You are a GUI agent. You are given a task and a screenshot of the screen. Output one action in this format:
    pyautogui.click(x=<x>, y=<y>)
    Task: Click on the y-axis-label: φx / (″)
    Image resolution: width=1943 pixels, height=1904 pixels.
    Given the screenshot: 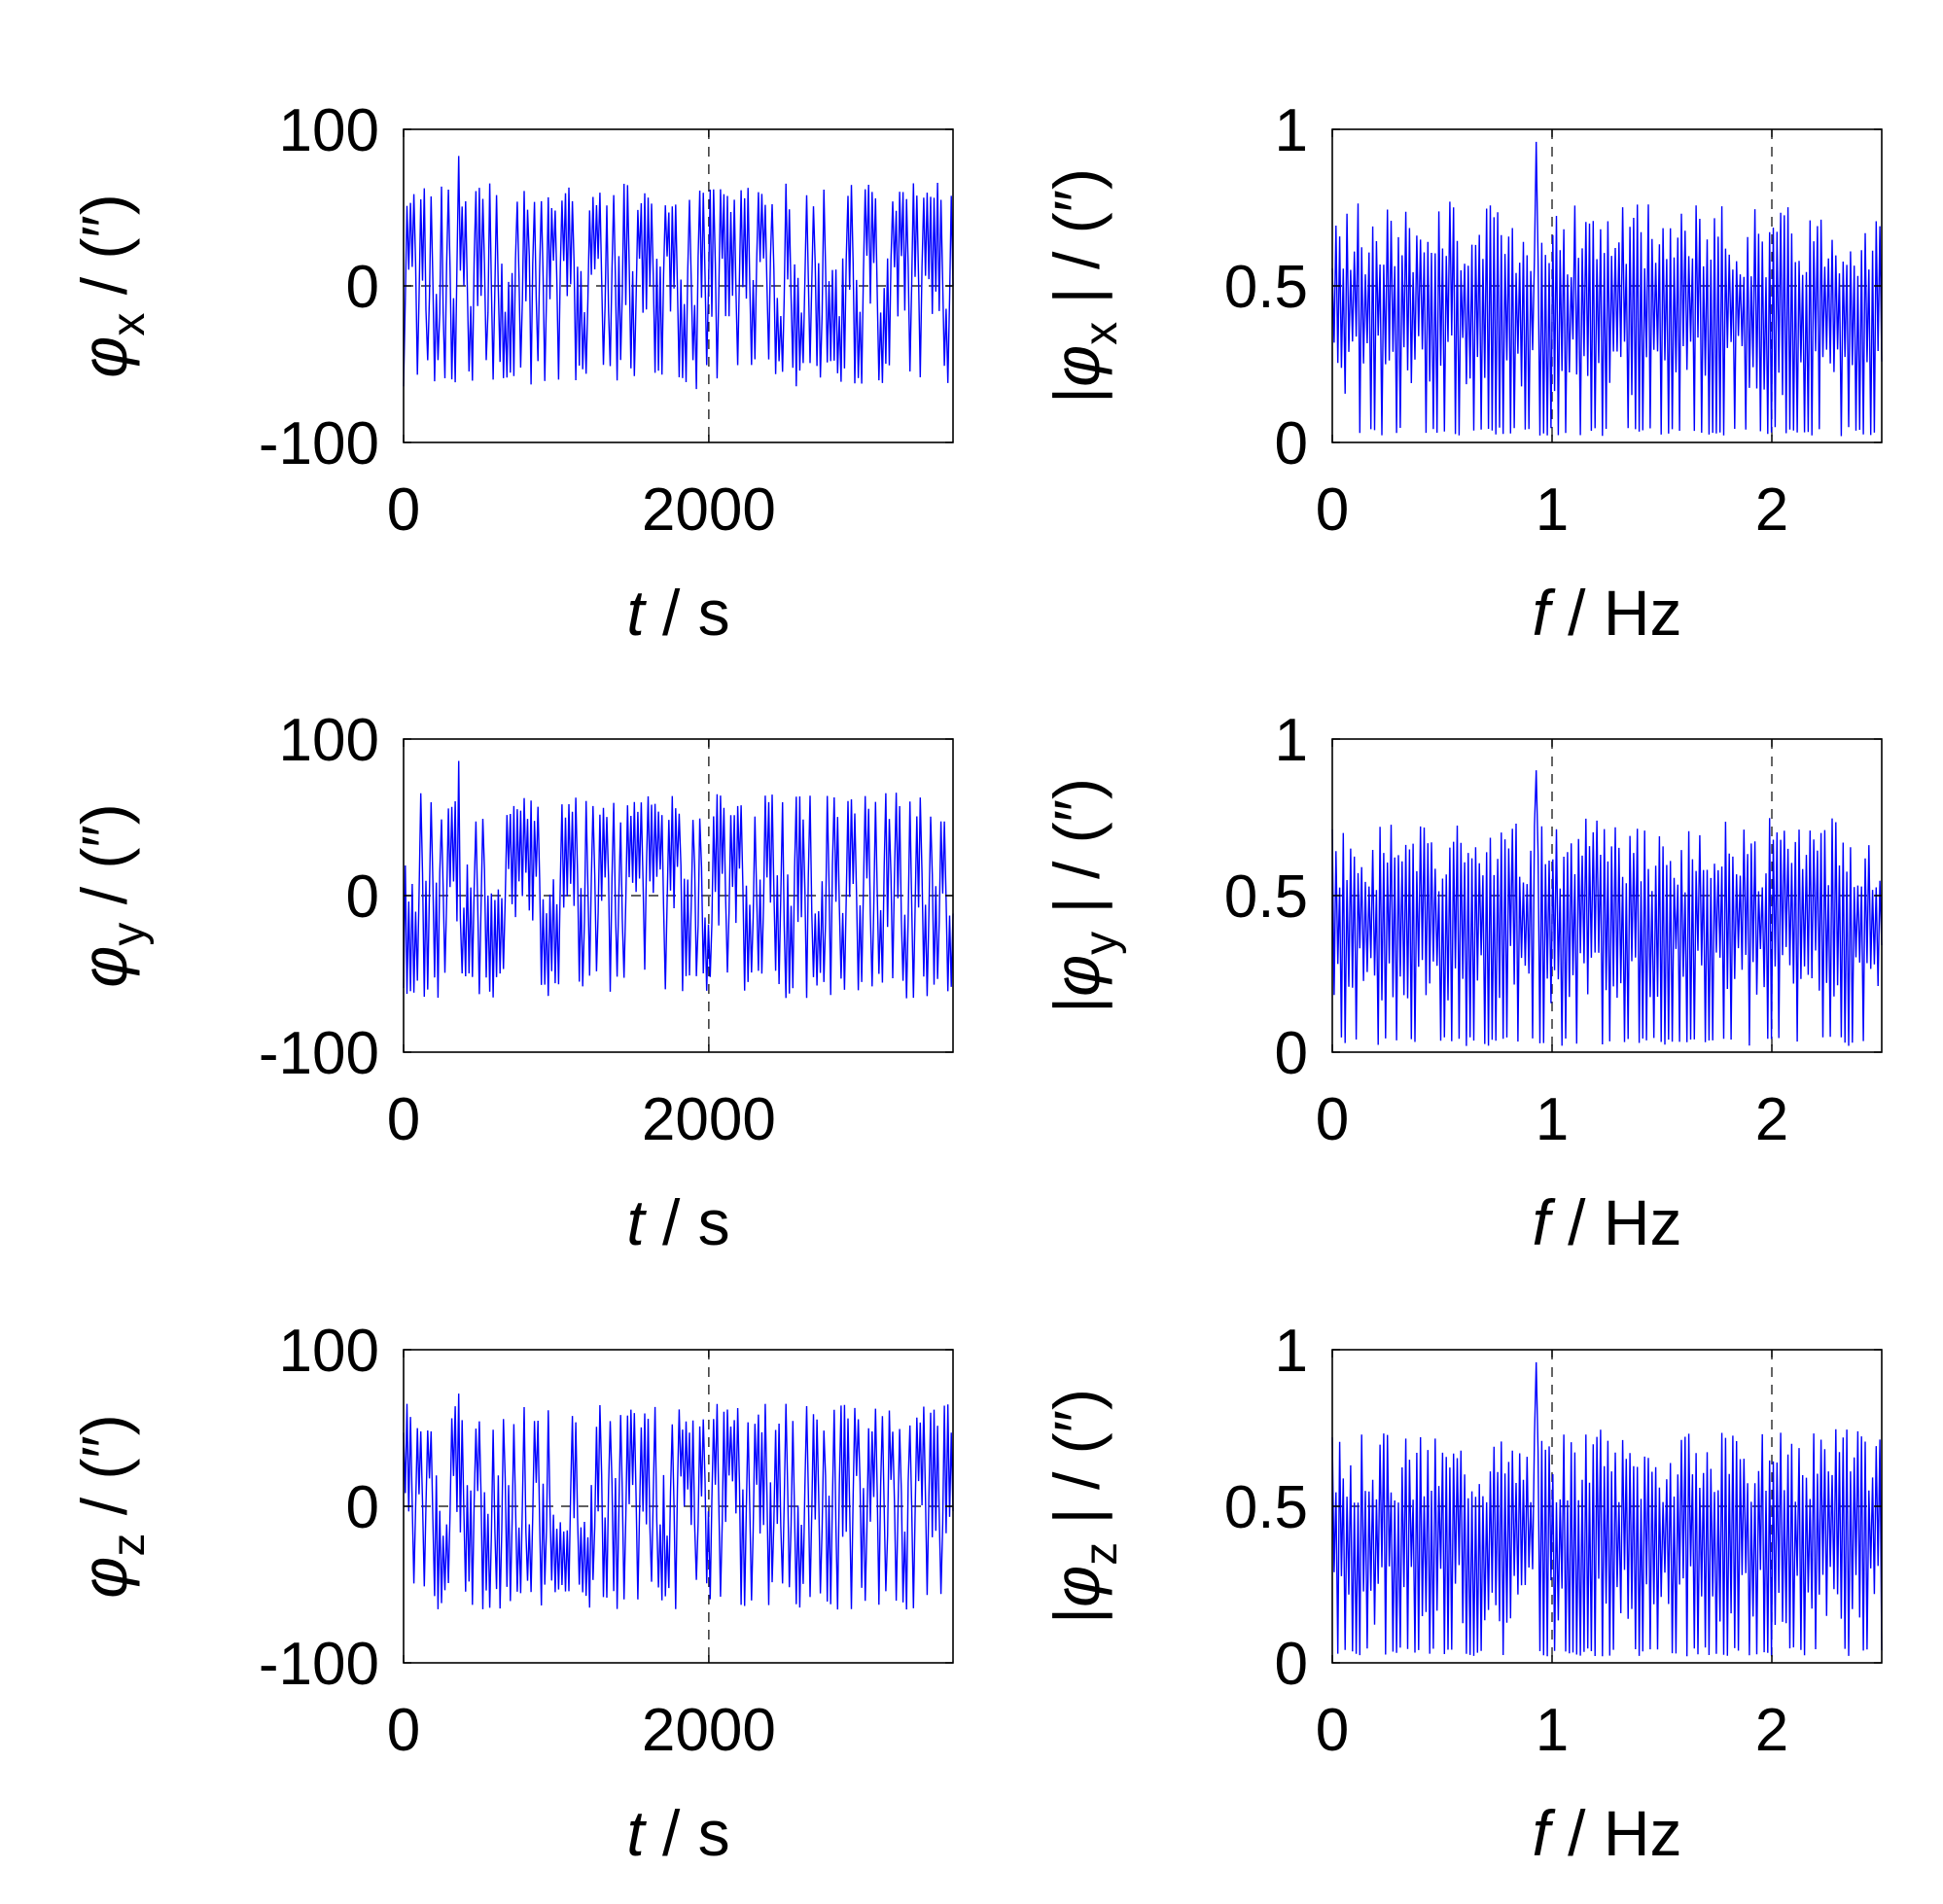 What is the action you would take?
    pyautogui.click(x=111, y=285)
    